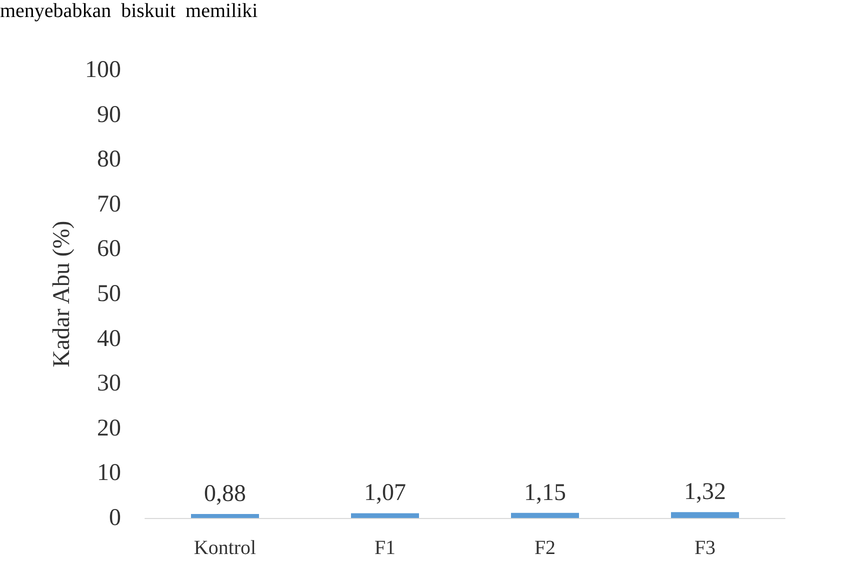 The height and width of the screenshot is (581, 864). Describe the element at coordinates (109, 428) in the screenshot. I see `y-tick-label: 20` at that location.